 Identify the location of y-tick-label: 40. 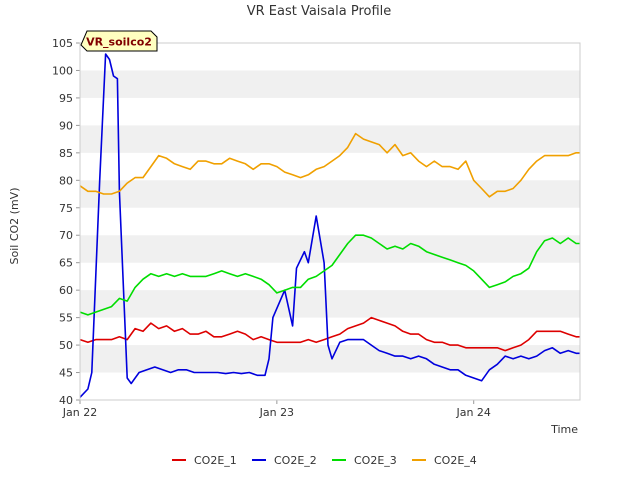
(66, 400).